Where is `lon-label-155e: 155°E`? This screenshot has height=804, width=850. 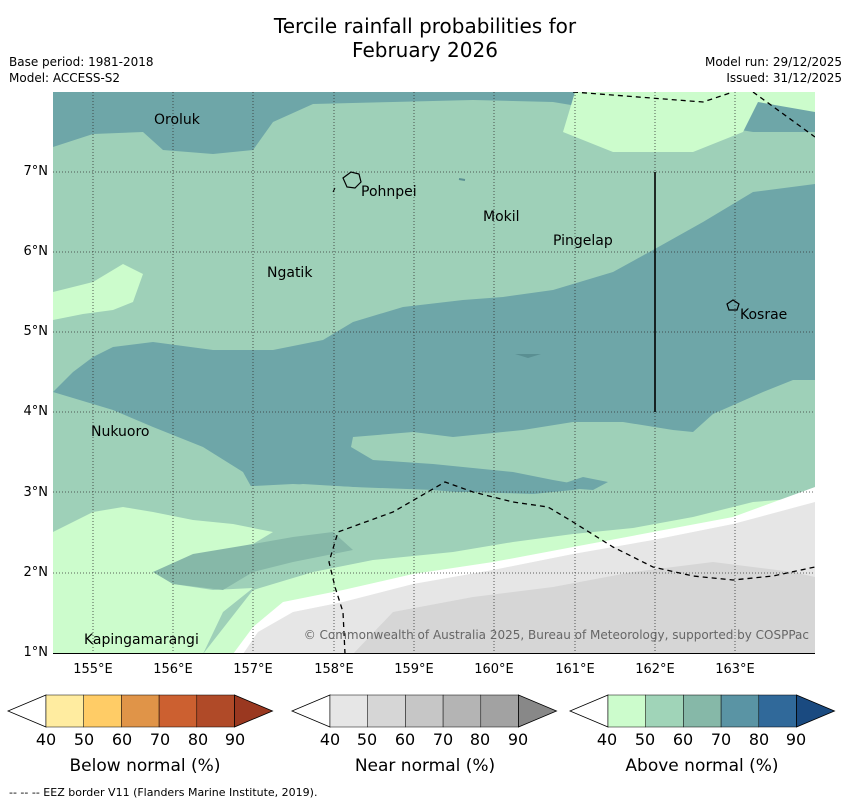
lon-label-155e: 155°E is located at coordinates (93, 669).